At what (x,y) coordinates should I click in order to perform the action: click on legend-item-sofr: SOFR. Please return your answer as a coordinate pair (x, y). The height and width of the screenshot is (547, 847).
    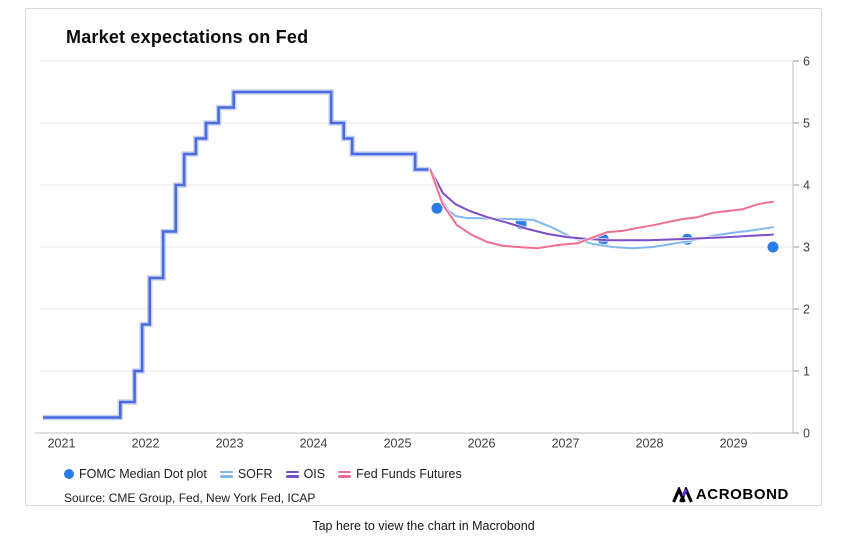
    Looking at the image, I should click on (246, 474).